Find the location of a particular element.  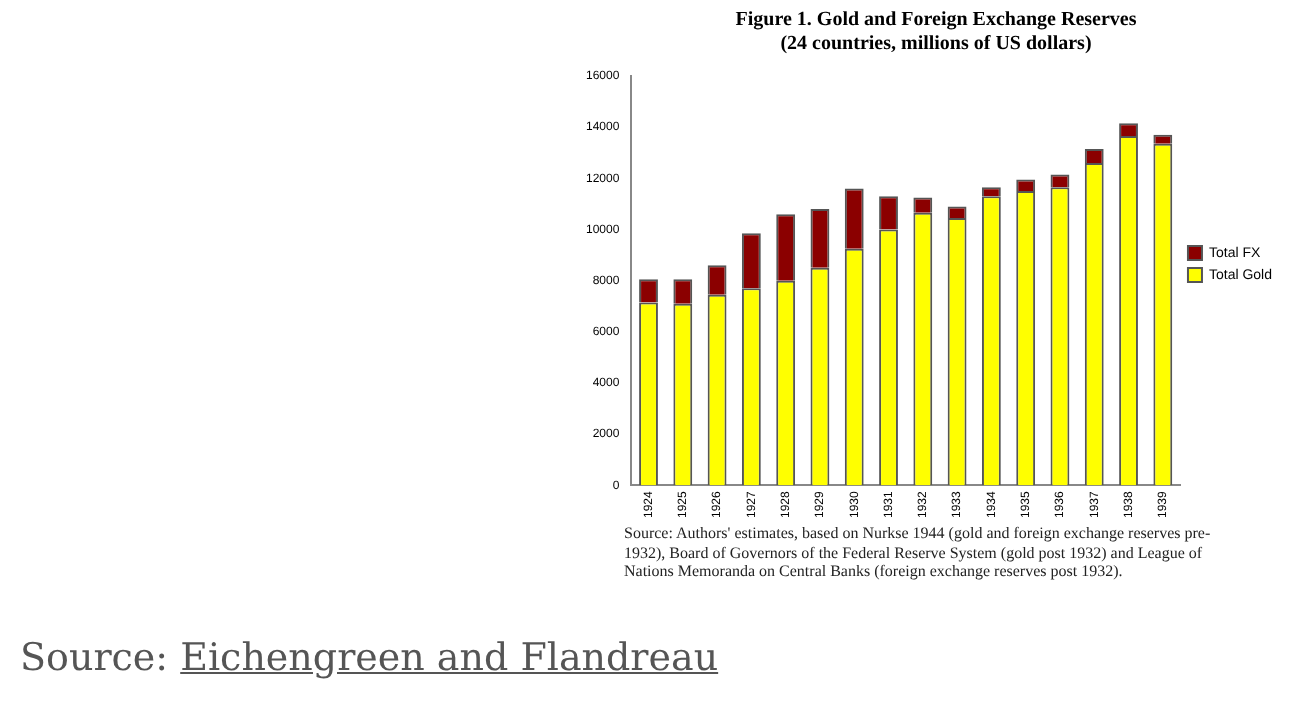

source-note: Source: Eichengreen and Flandreau is located at coordinates (369, 658).